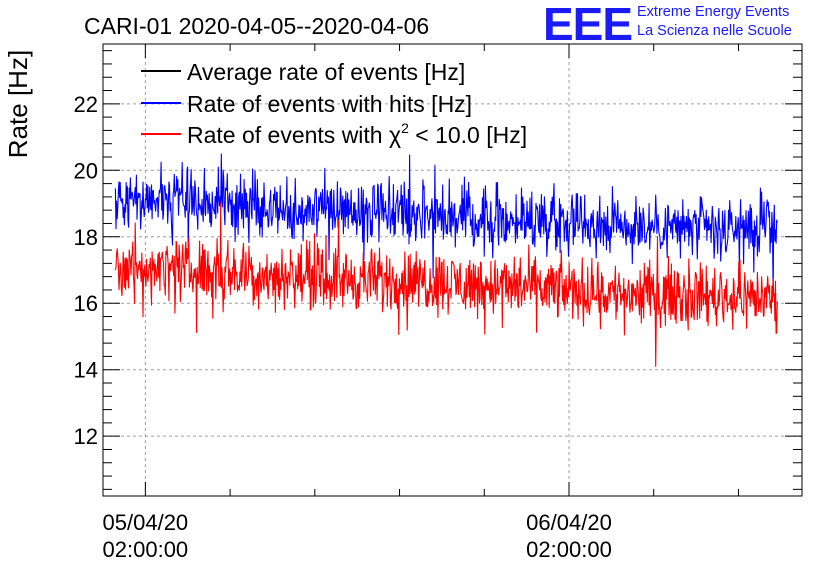 The height and width of the screenshot is (572, 836). Describe the element at coordinates (86, 436) in the screenshot. I see `y-tick-label: 12` at that location.